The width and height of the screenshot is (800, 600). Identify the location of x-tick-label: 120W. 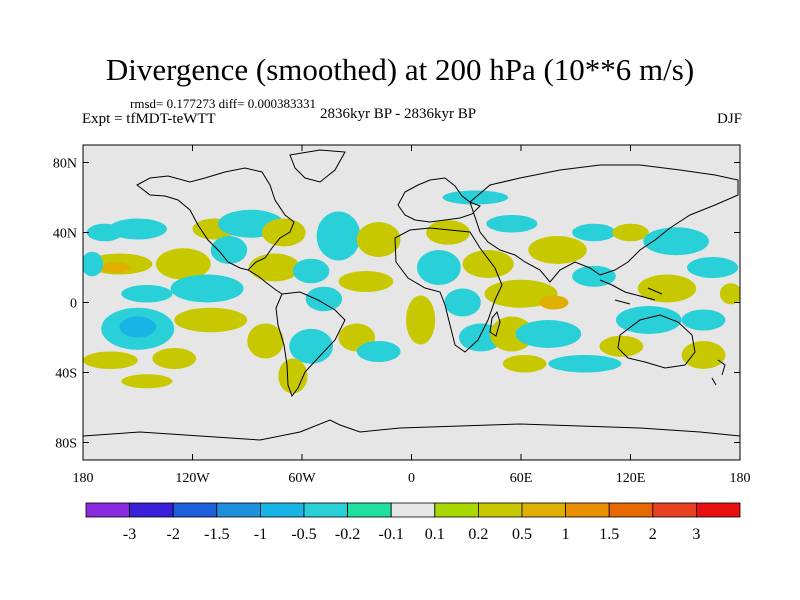
(192, 478).